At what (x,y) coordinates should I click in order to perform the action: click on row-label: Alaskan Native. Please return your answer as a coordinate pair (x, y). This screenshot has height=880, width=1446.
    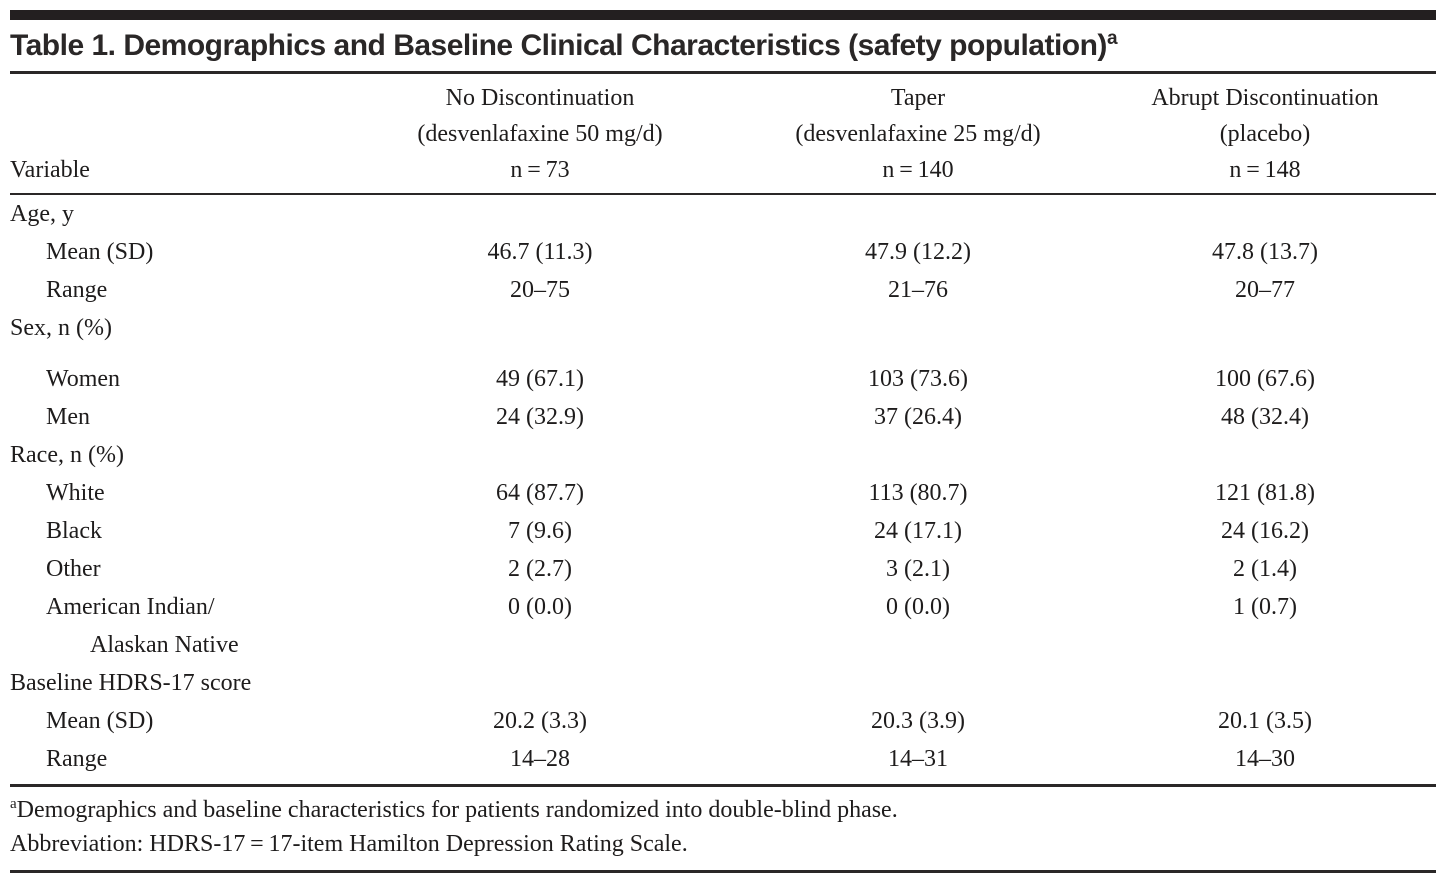
    Looking at the image, I should click on (164, 645).